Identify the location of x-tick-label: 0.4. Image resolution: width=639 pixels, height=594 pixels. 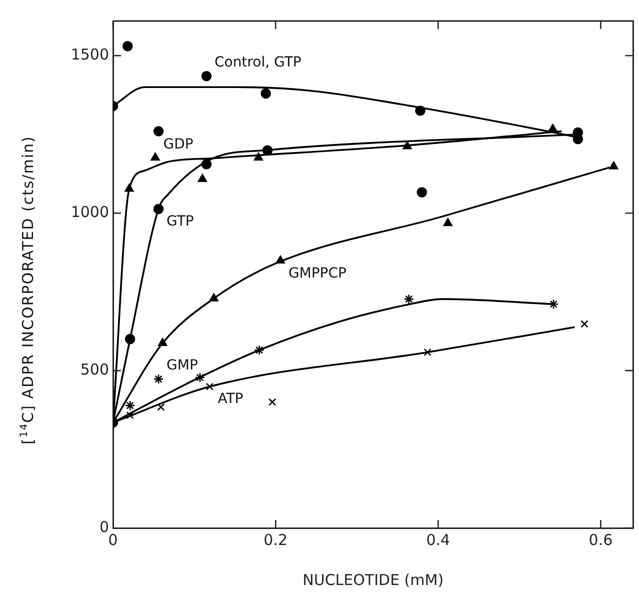
(438, 539).